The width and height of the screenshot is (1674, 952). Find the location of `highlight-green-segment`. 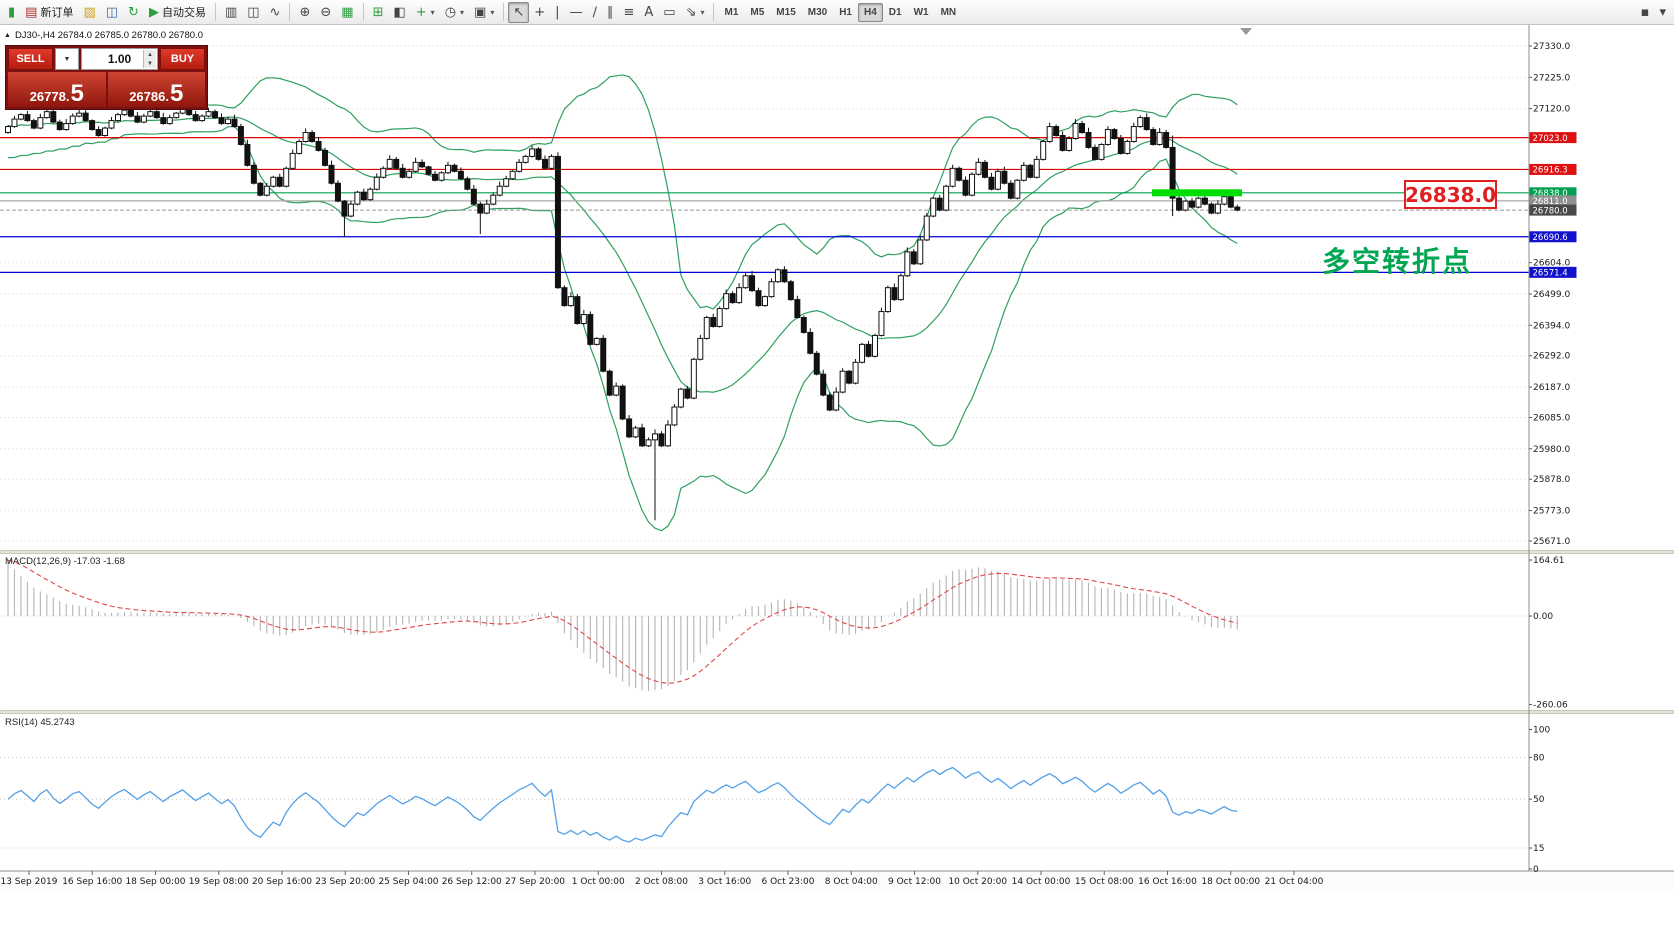

highlight-green-segment is located at coordinates (1197, 193).